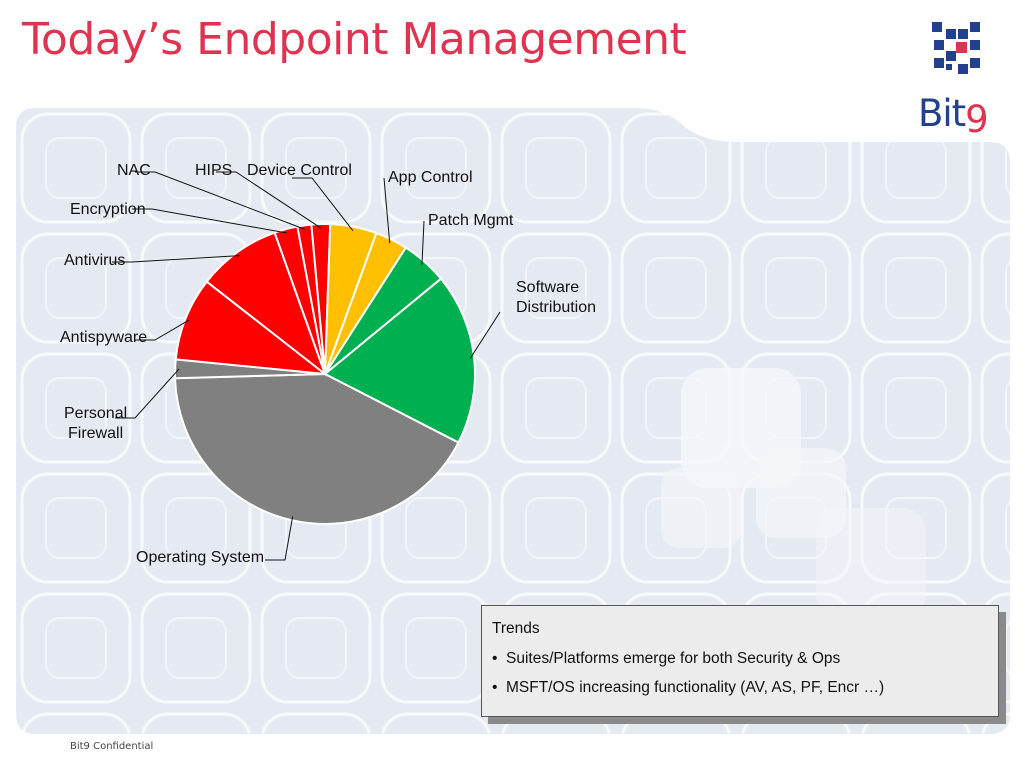  What do you see at coordinates (471, 220) in the screenshot?
I see `pie-label: Patch Mgmt` at bounding box center [471, 220].